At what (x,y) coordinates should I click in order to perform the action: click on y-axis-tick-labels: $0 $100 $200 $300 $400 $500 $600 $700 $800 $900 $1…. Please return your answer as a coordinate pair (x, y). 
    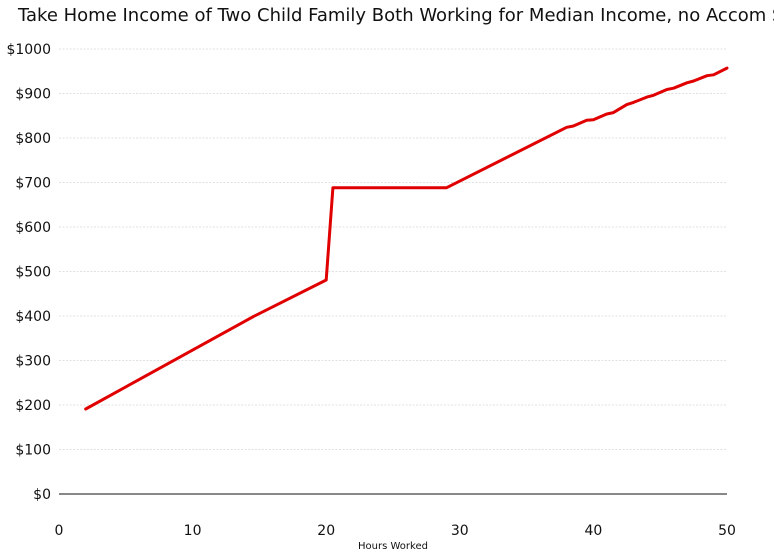
    Looking at the image, I should click on (28, 272).